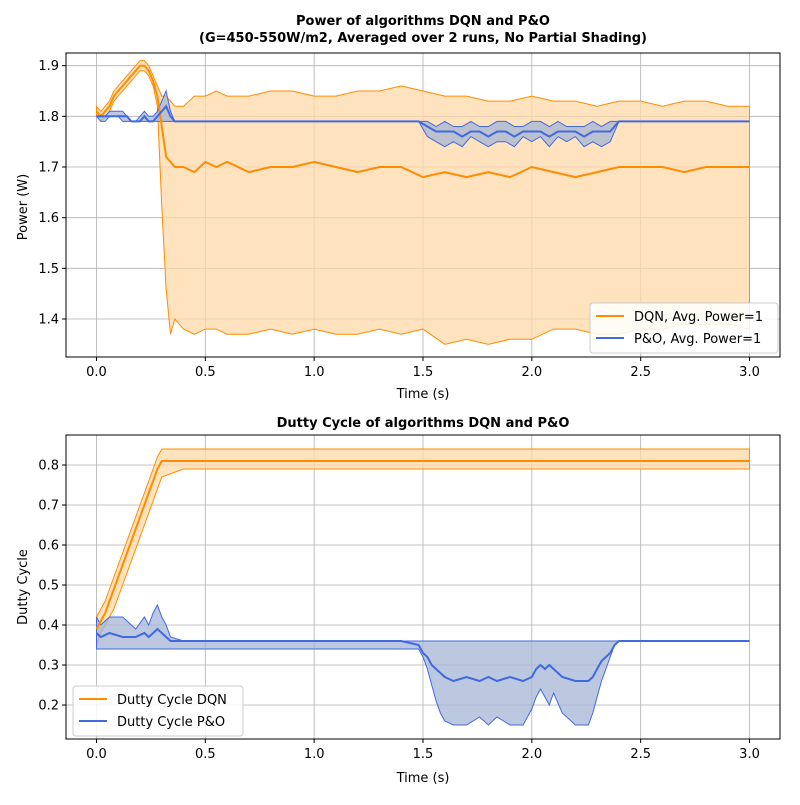  What do you see at coordinates (423, 21) in the screenshot?
I see `chart-title-line1: Power of algorithms DQN and P&O` at bounding box center [423, 21].